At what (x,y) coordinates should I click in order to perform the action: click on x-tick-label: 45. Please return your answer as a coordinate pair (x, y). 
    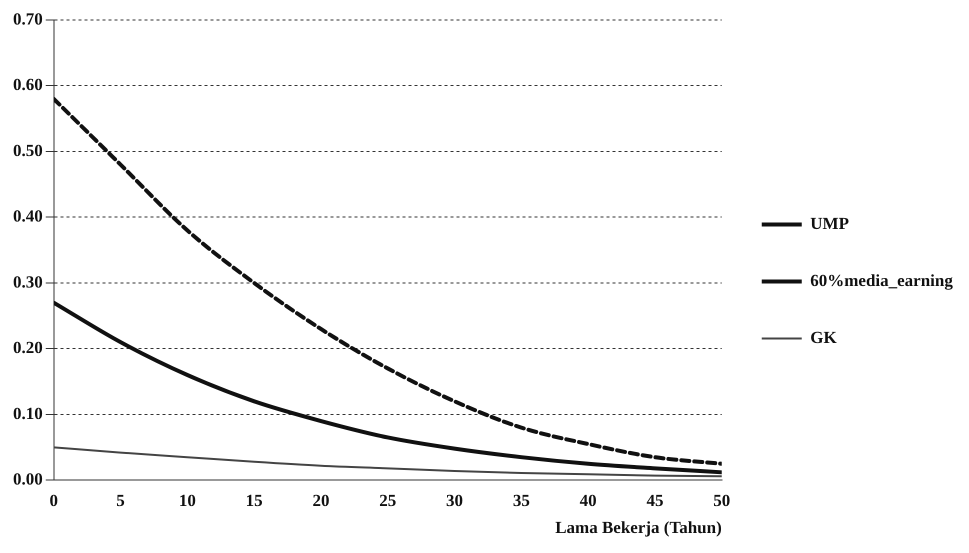
    Looking at the image, I should click on (655, 500).